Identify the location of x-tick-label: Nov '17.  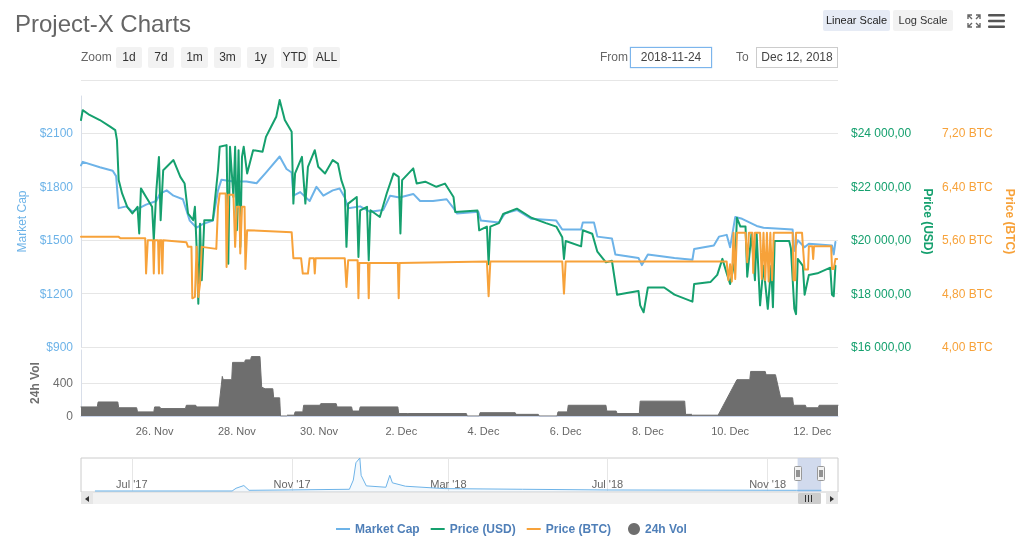
(292, 483).